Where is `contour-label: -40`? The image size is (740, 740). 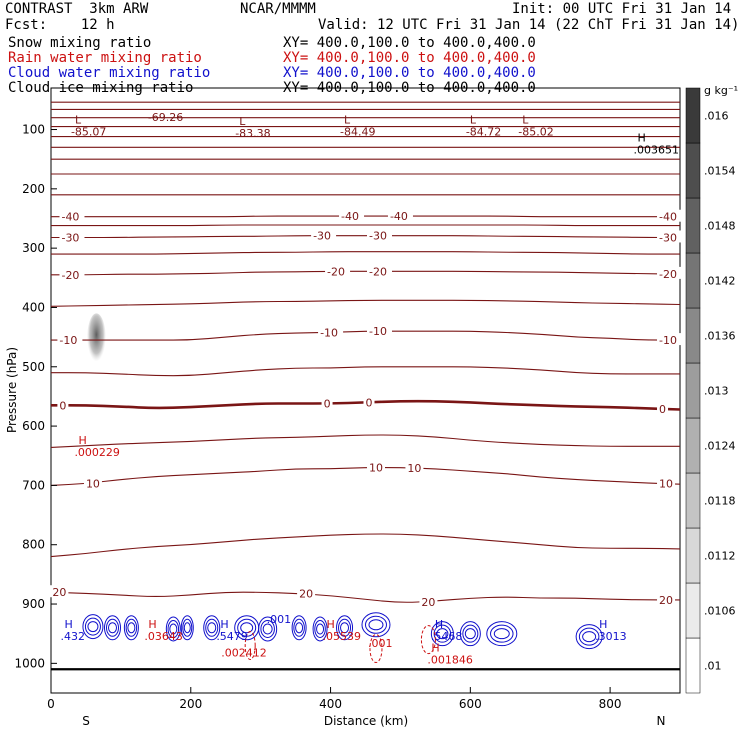
contour-label: -40 is located at coordinates (668, 217).